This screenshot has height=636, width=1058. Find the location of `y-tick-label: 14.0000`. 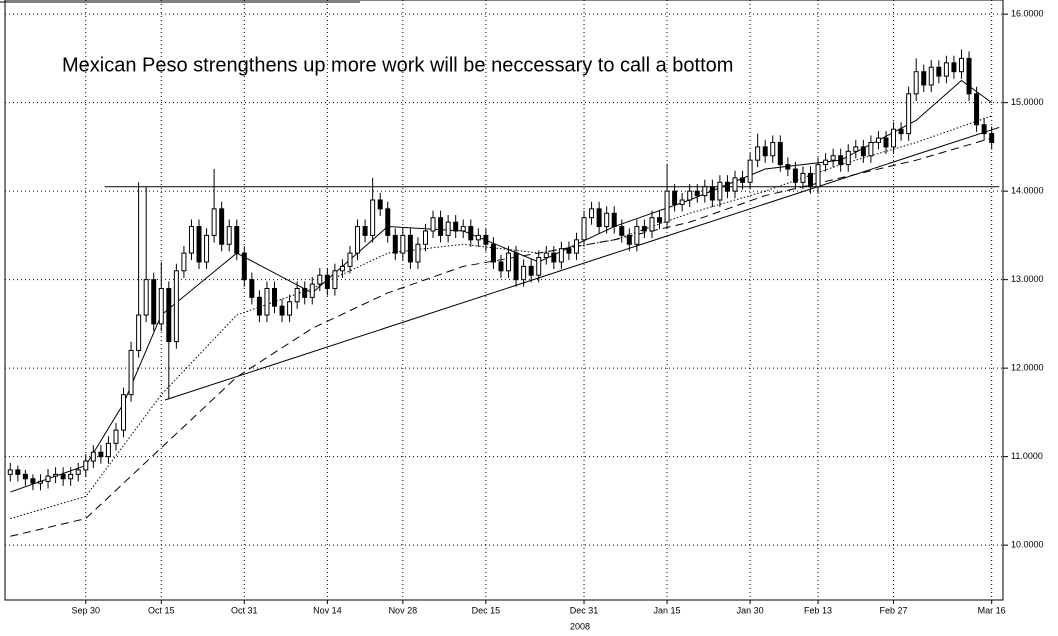

y-tick-label: 14.0000 is located at coordinates (1027, 191).